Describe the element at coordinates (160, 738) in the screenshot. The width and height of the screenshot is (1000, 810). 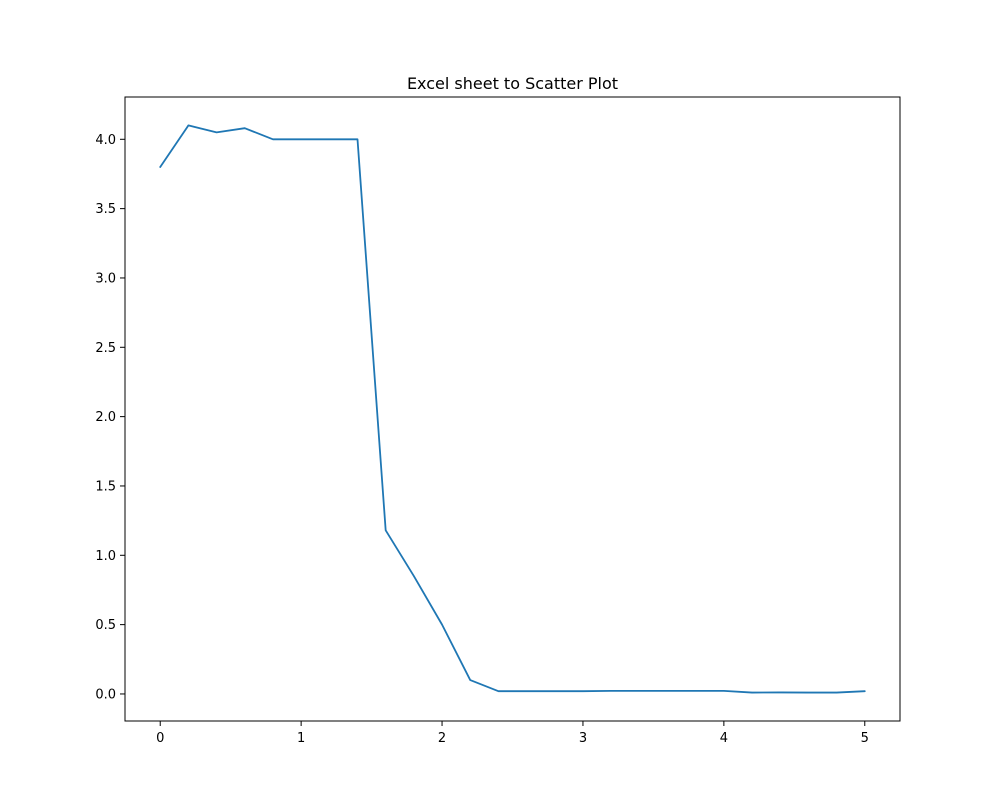
I see `x-tick-label: 0` at that location.